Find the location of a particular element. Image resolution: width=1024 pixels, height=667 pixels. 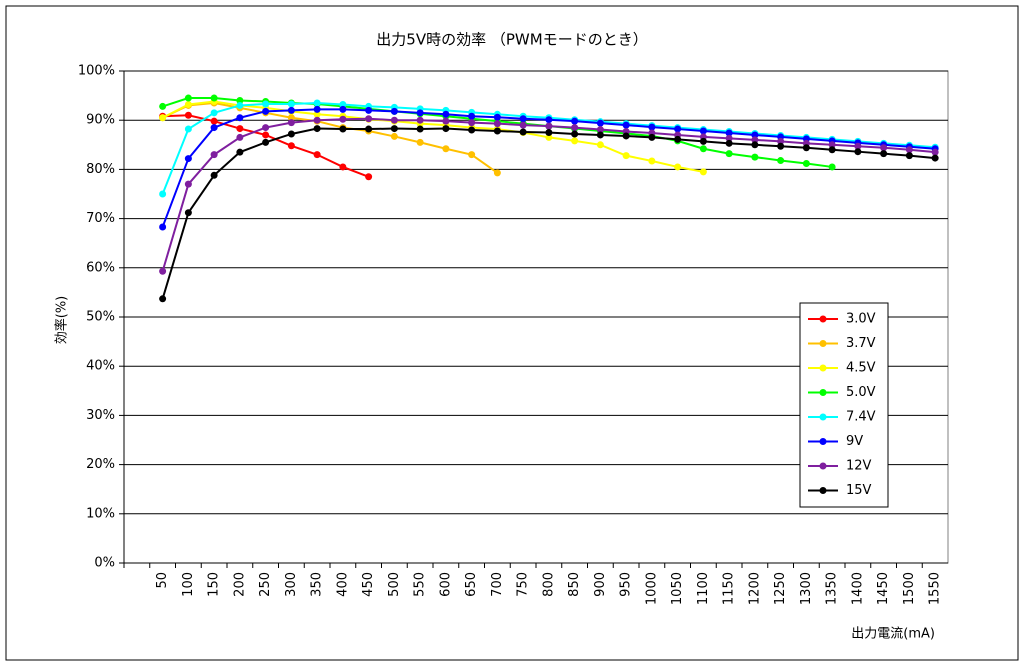

x-tick-label: 500 is located at coordinates (394, 584).